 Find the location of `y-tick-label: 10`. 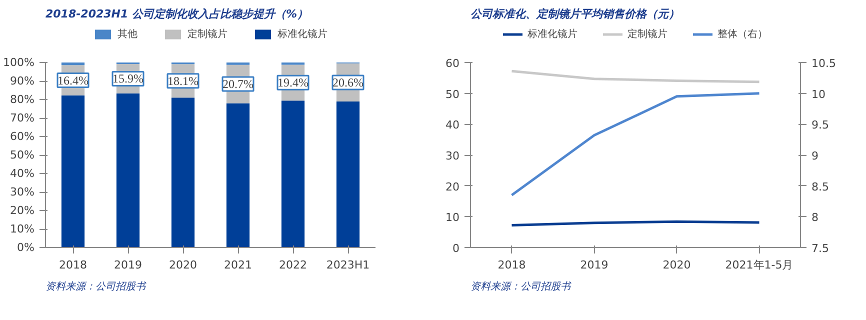

y-tick-label: 10 is located at coordinates (453, 217).